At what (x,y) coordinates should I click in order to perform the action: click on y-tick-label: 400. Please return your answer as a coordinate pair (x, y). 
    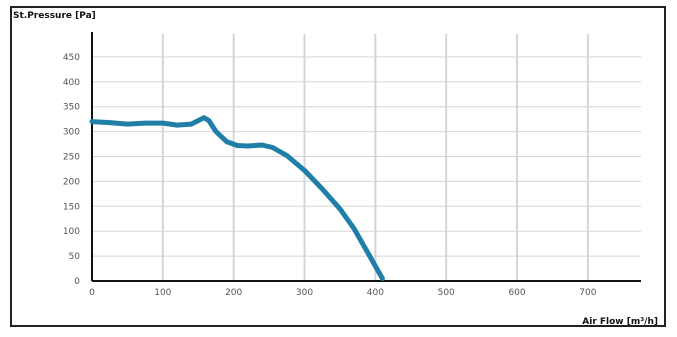
    Looking at the image, I should click on (71, 83).